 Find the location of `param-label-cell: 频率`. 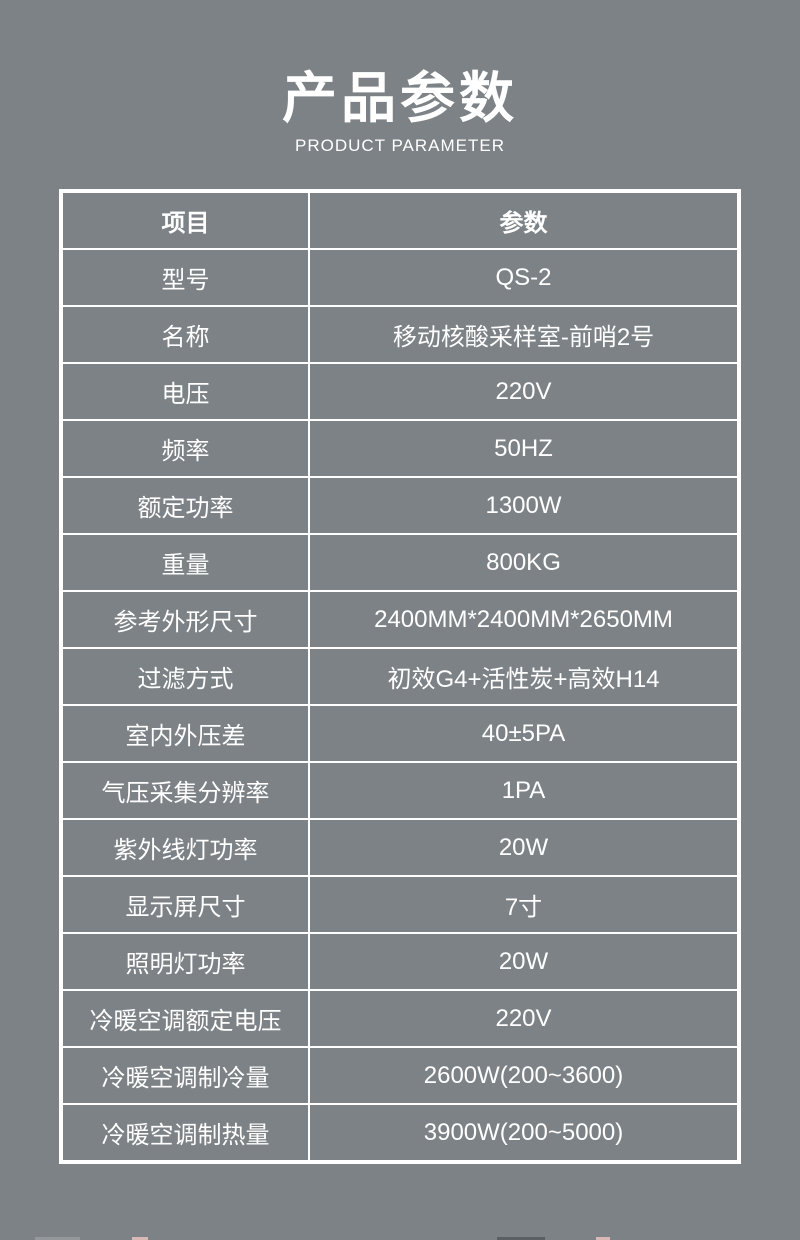

param-label-cell: 频率 is located at coordinates (185, 448).